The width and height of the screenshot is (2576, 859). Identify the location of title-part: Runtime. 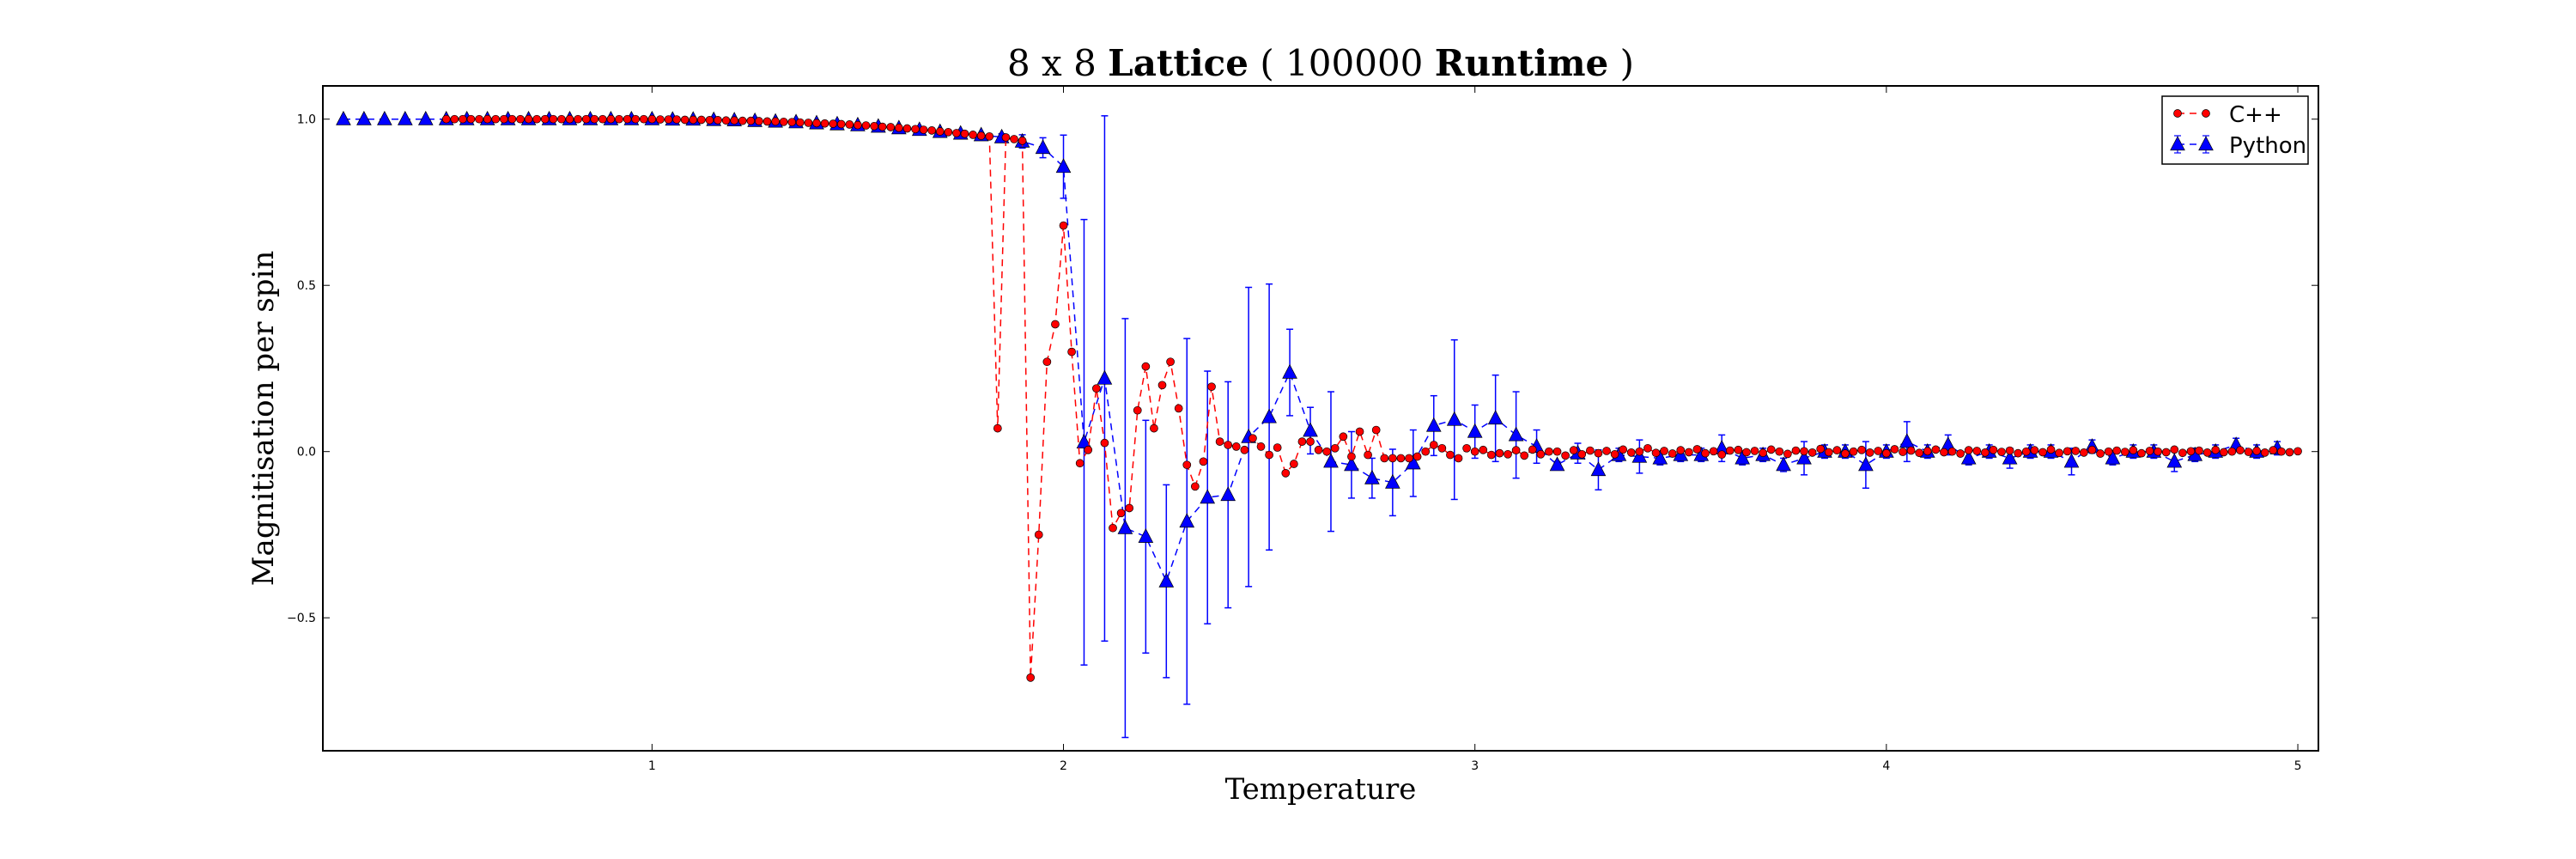
(1522, 63).